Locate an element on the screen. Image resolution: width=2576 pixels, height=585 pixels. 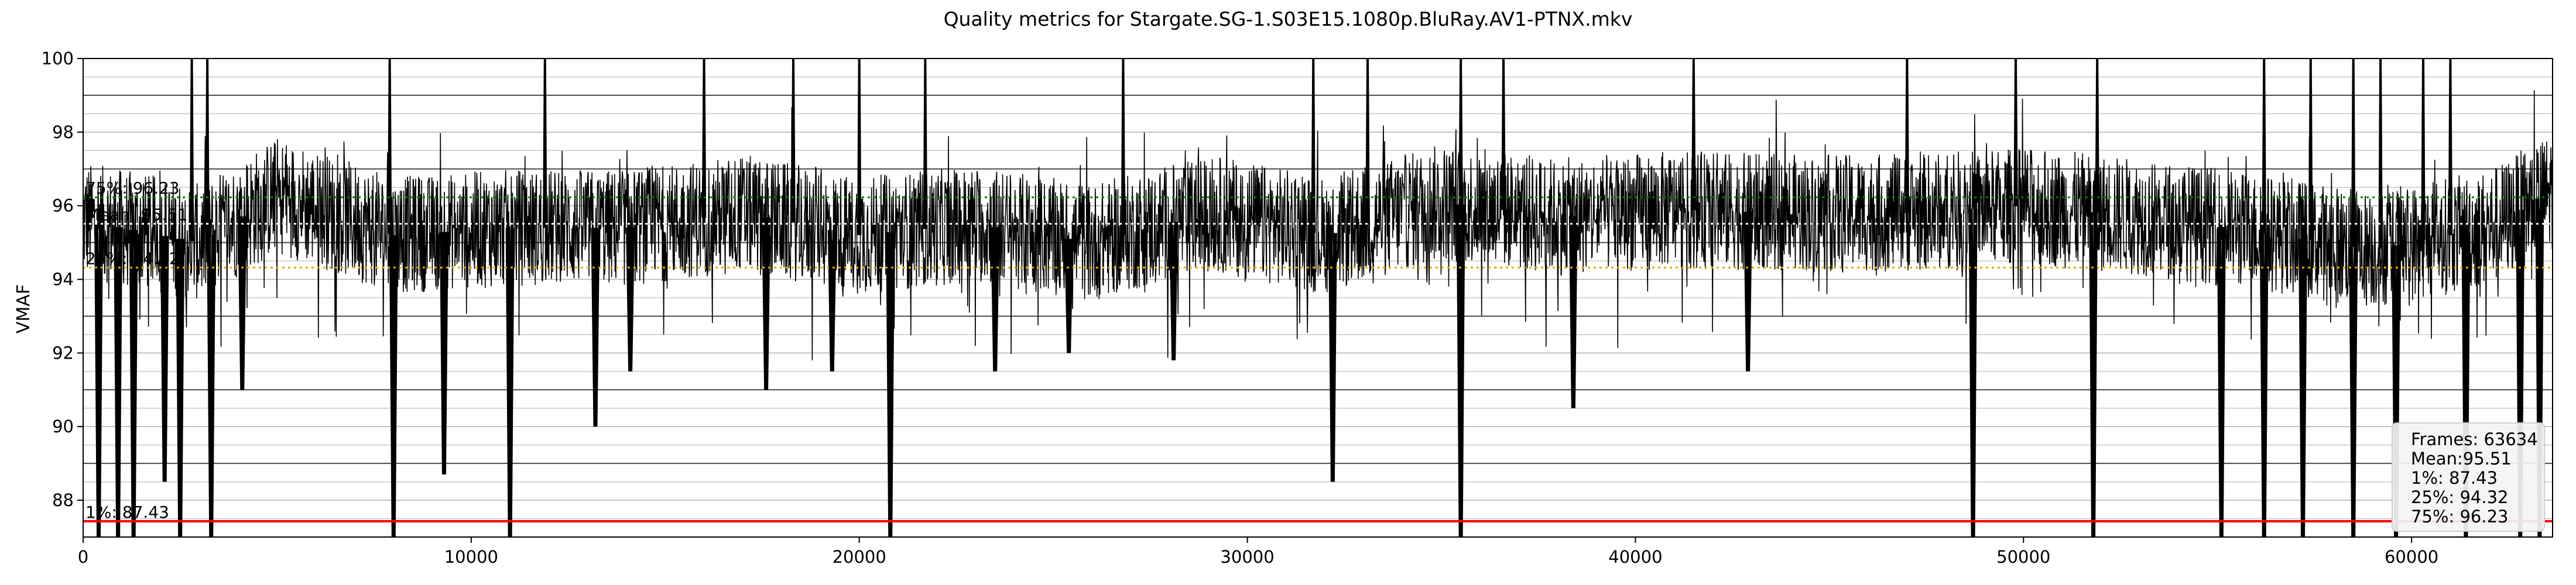
y-axis-label: VMAF is located at coordinates (23, 308).